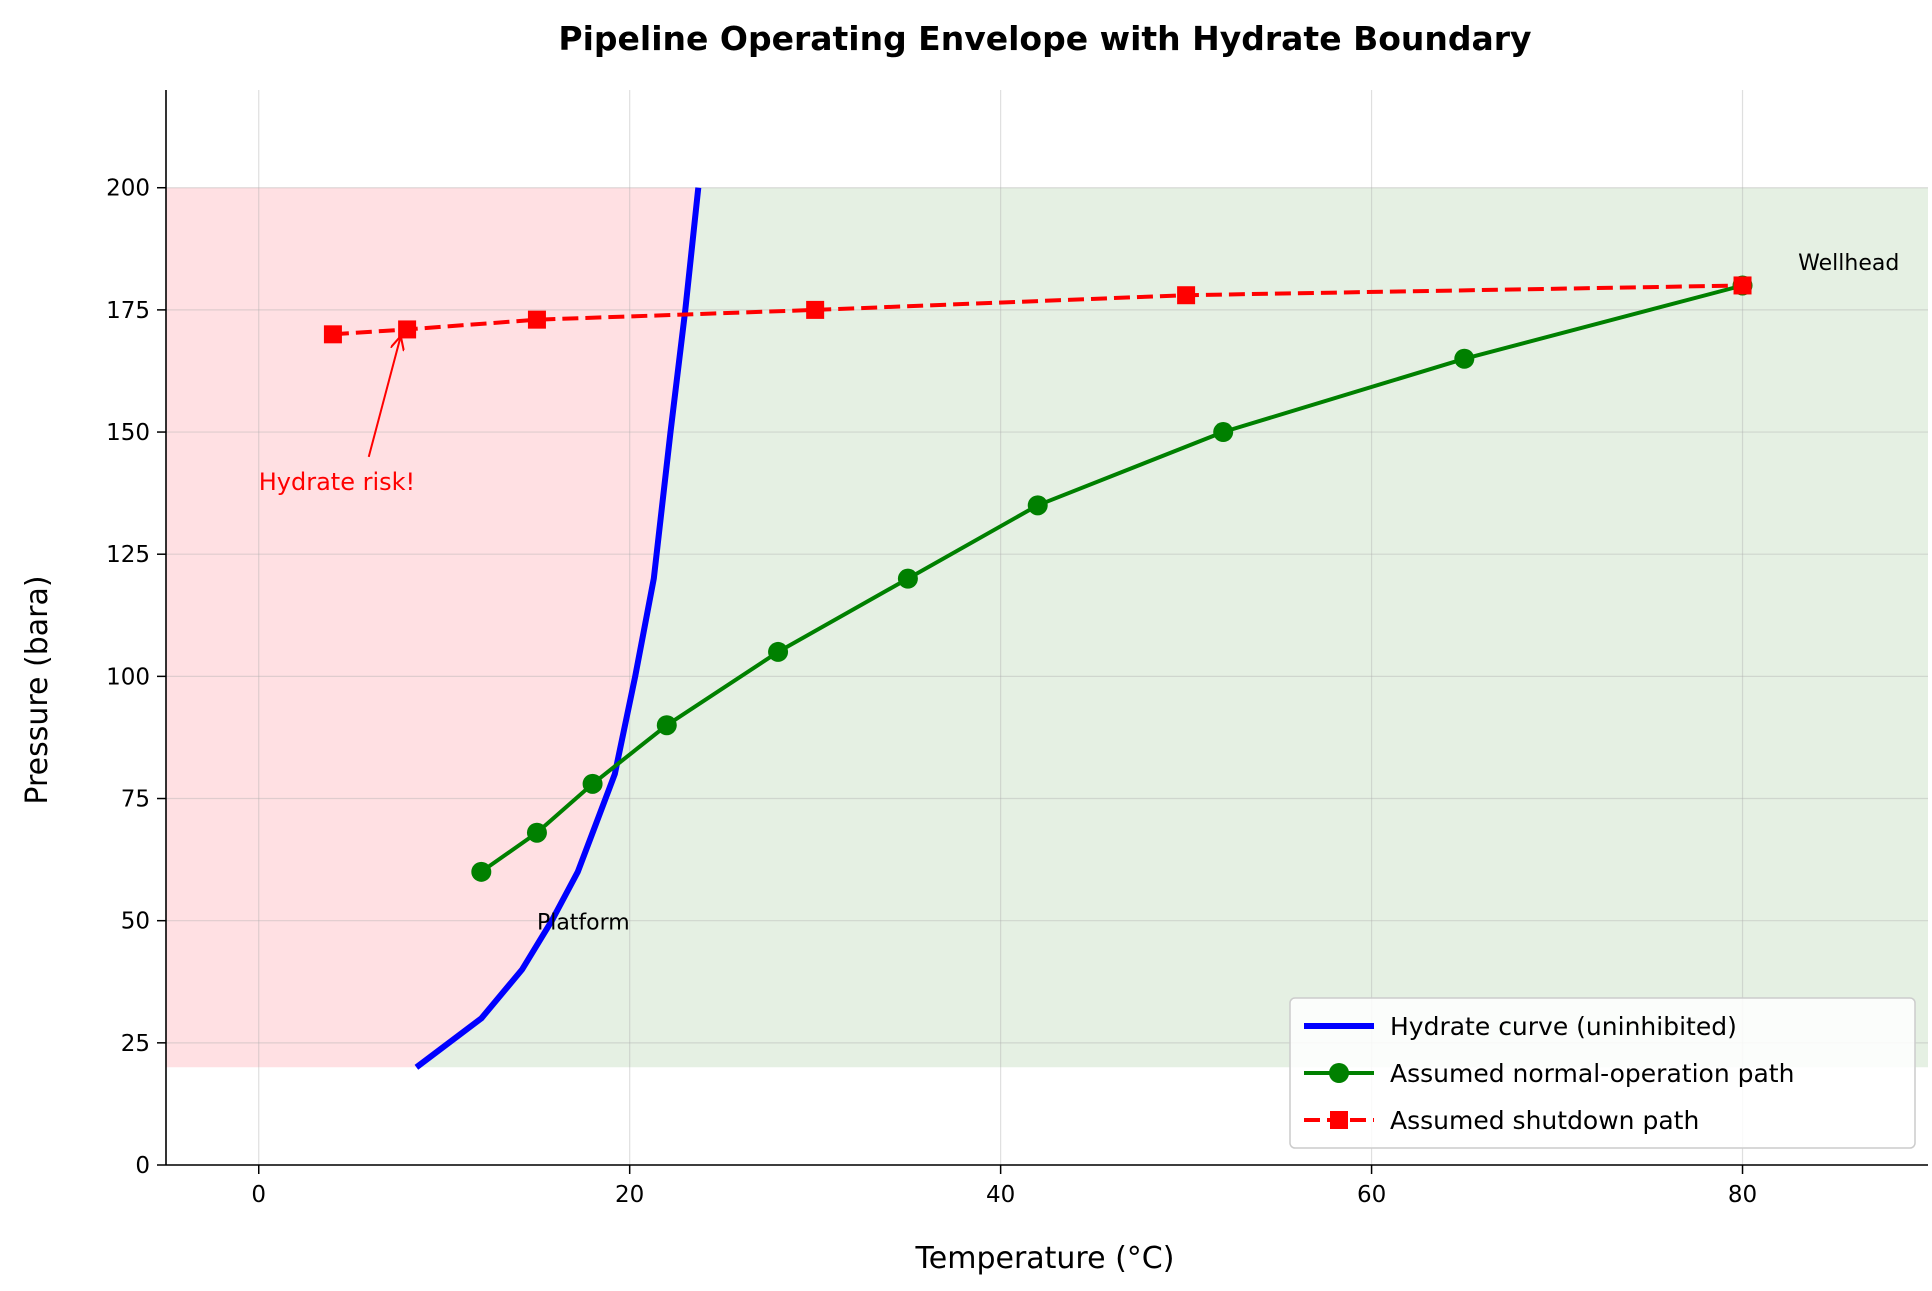  What do you see at coordinates (337, 482) in the screenshot?
I see `annotation-text: Hydrate risk!` at bounding box center [337, 482].